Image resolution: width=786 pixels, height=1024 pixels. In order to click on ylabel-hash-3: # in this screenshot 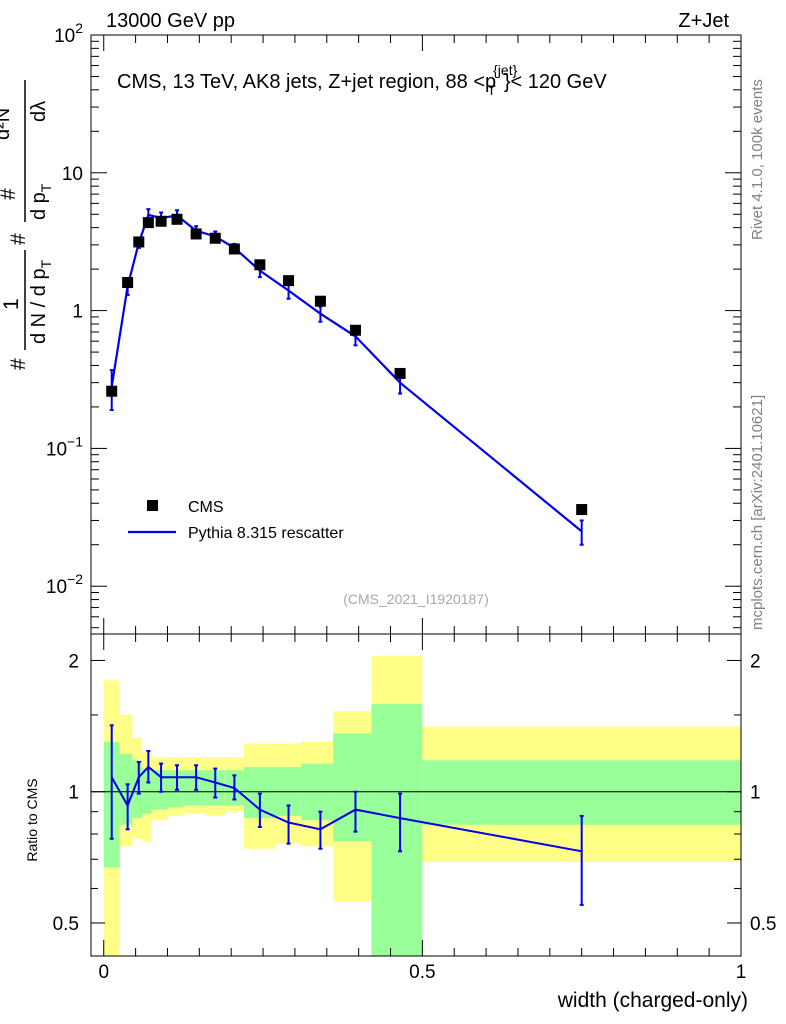, I will do `click(10, 194)`.